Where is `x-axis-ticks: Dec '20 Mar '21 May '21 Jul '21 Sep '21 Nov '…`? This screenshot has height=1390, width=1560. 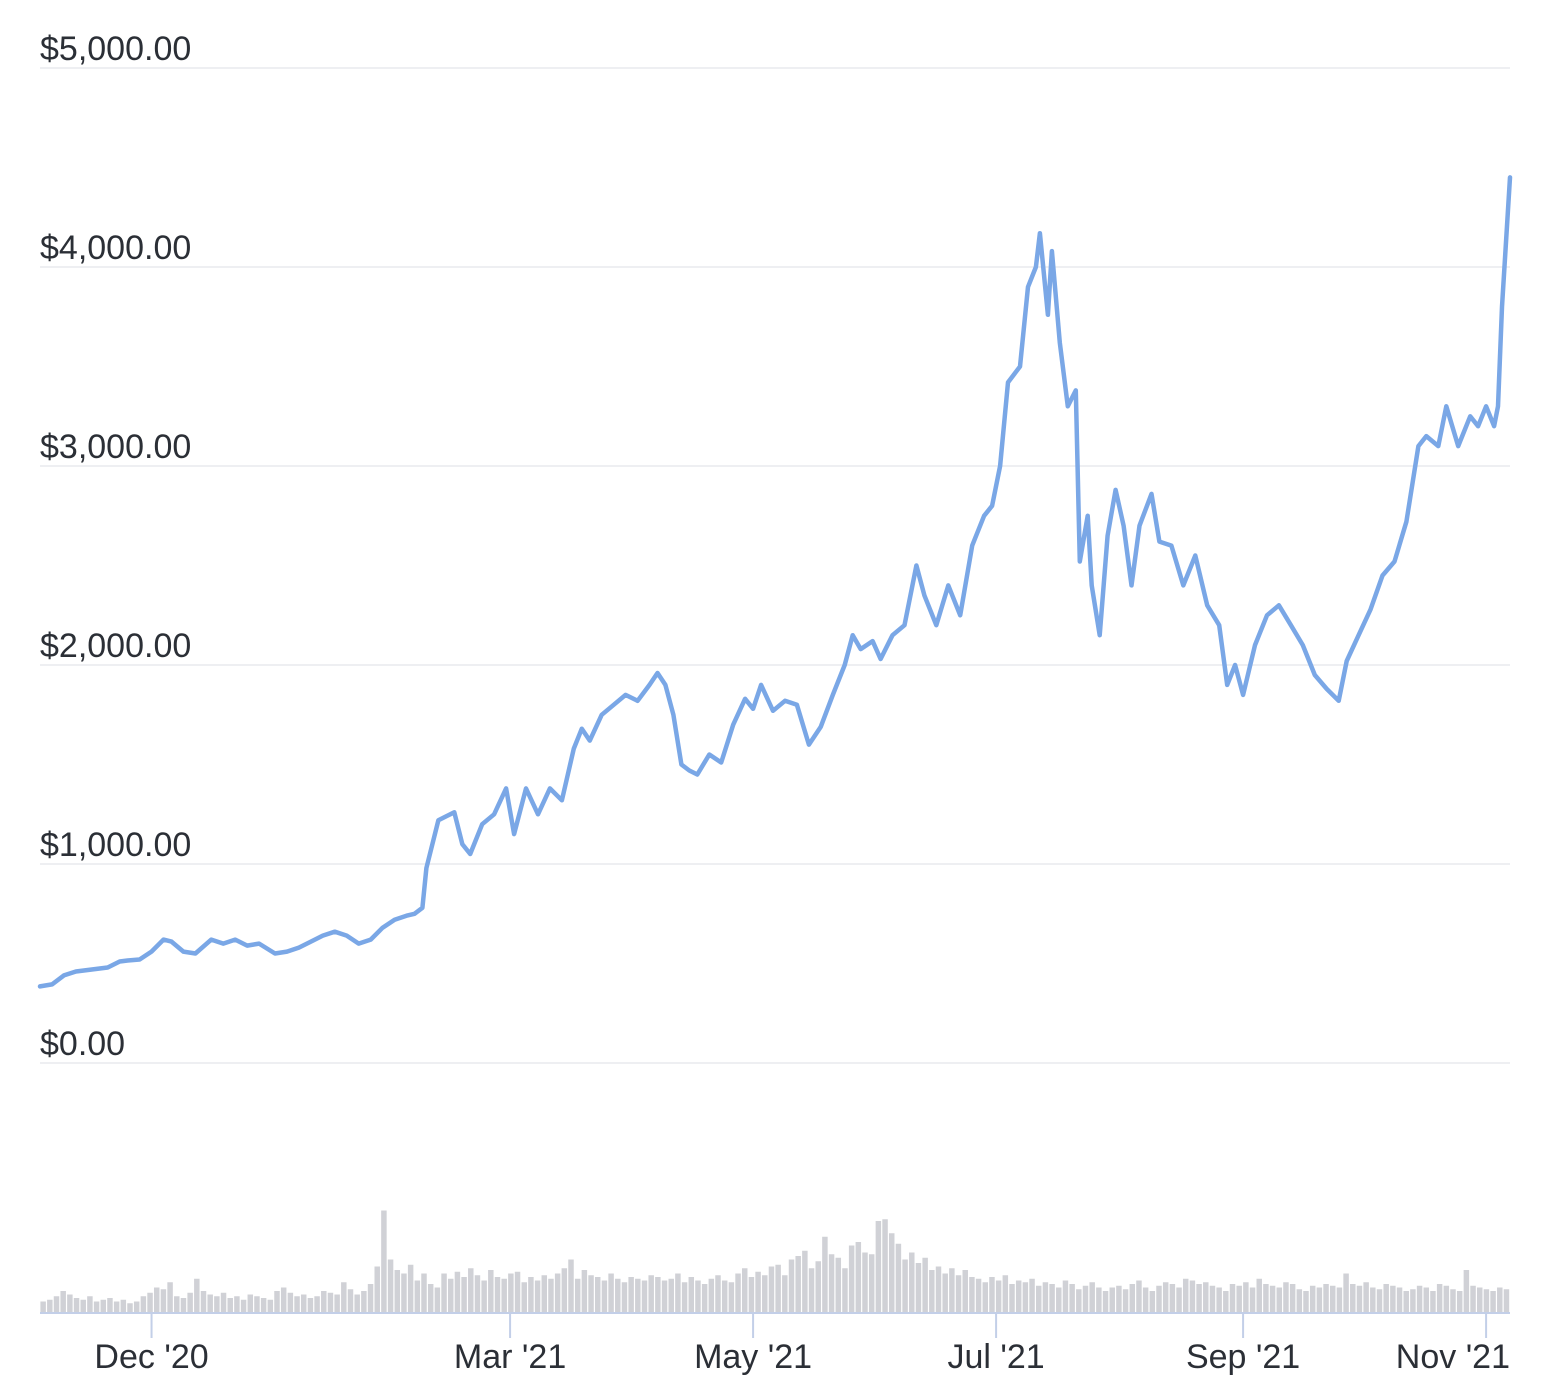 x-axis-ticks: Dec '20 Mar '21 May '21 Jul '21 Sep '21 Nov '… is located at coordinates (802, 1344).